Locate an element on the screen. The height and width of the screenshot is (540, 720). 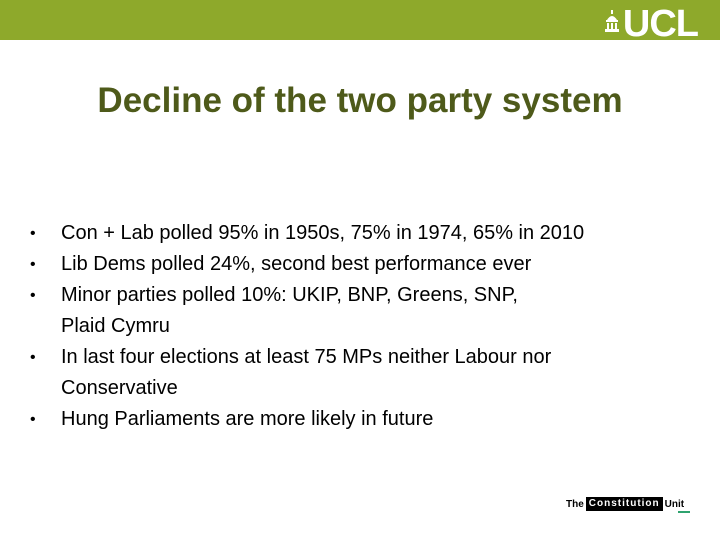
ucl-dome-icon is located at coordinates (611, 21).